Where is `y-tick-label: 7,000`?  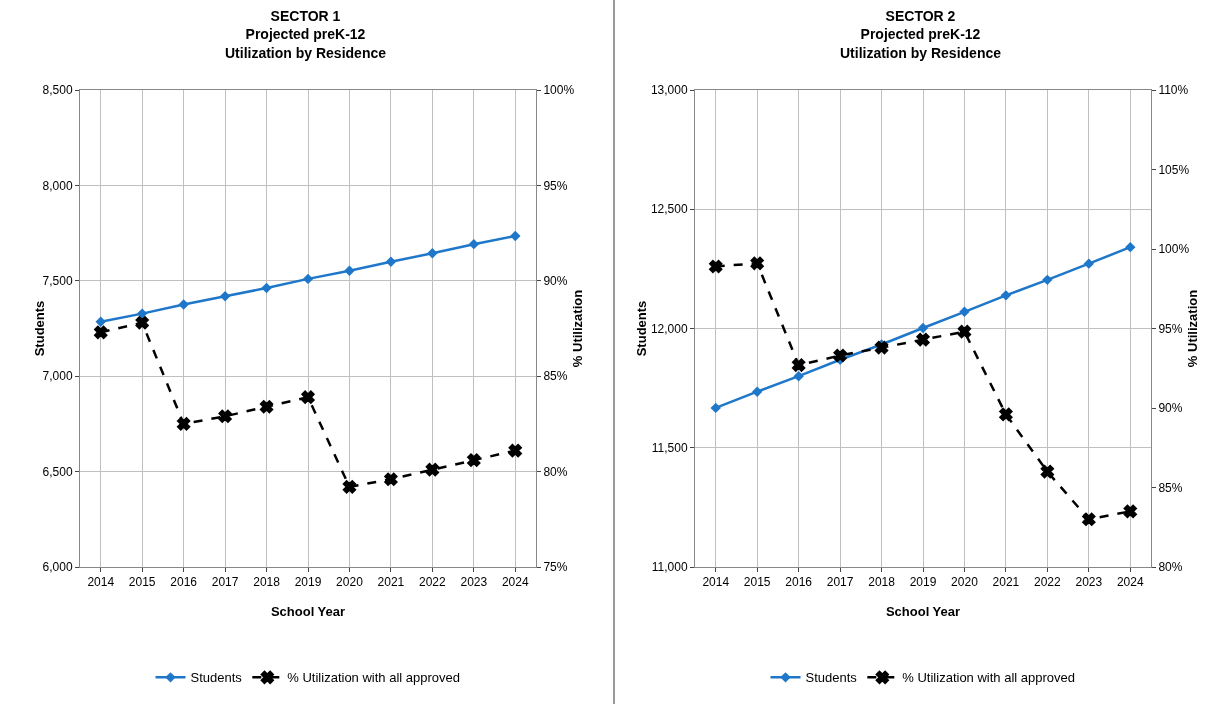
y-tick-label: 7,000 is located at coordinates (57, 376).